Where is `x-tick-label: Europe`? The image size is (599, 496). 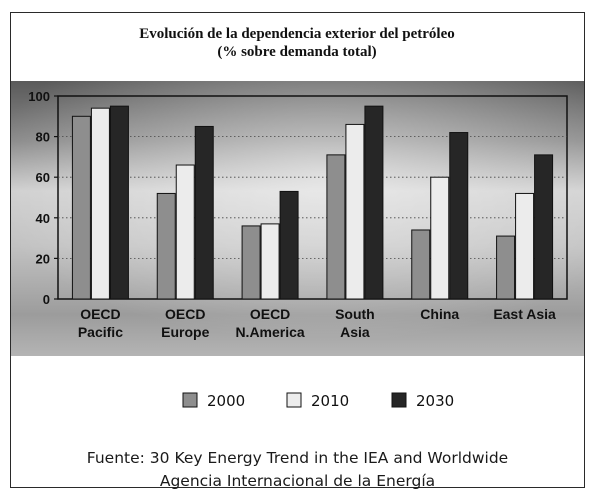 x-tick-label: Europe is located at coordinates (185, 332).